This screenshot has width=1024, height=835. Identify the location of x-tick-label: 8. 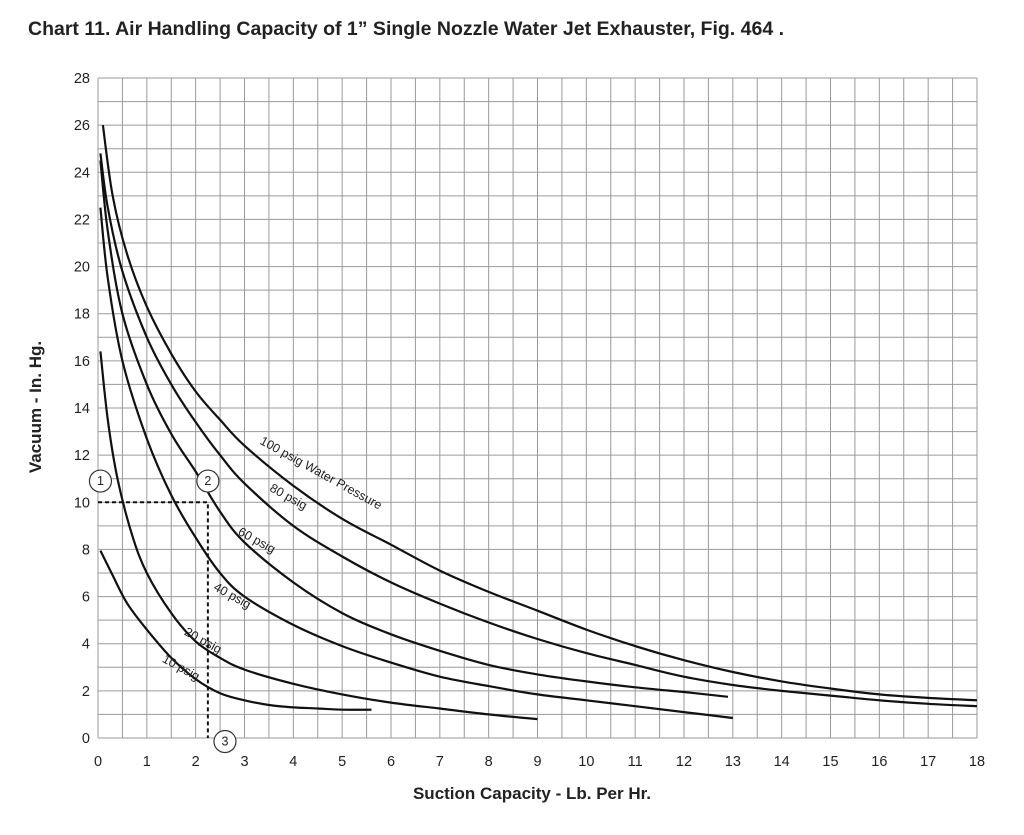
(489, 762).